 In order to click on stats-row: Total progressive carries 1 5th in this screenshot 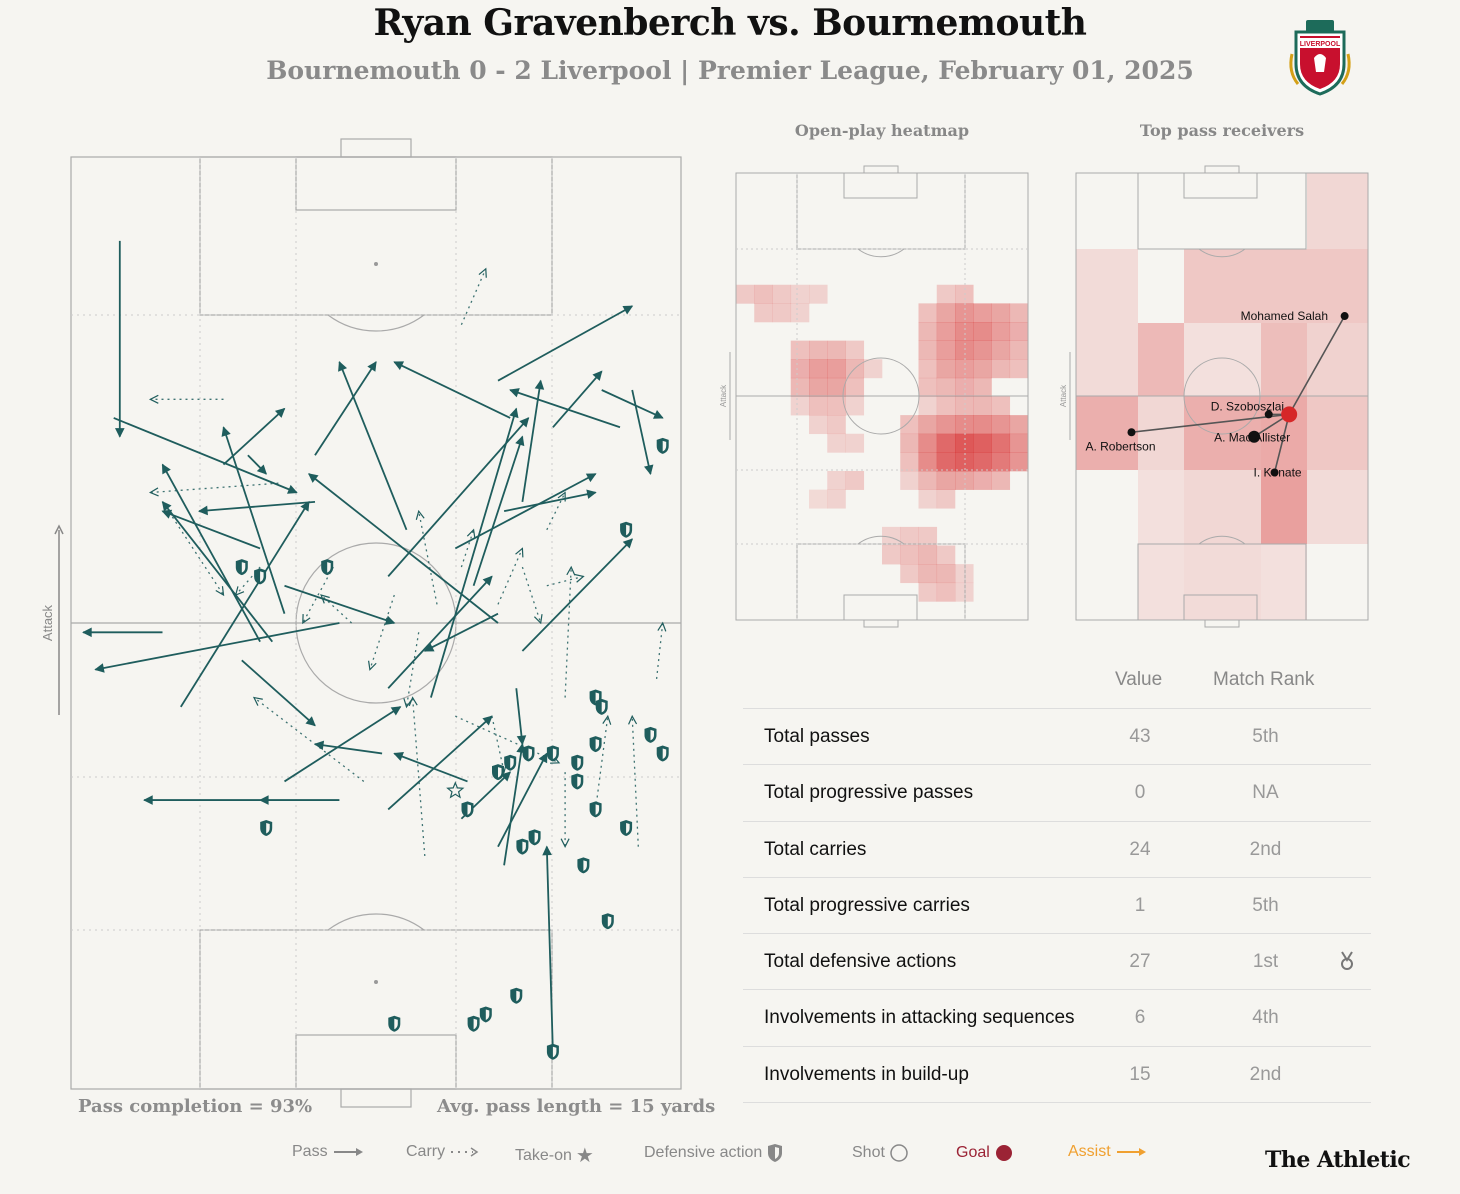, I will do `click(1057, 906)`.